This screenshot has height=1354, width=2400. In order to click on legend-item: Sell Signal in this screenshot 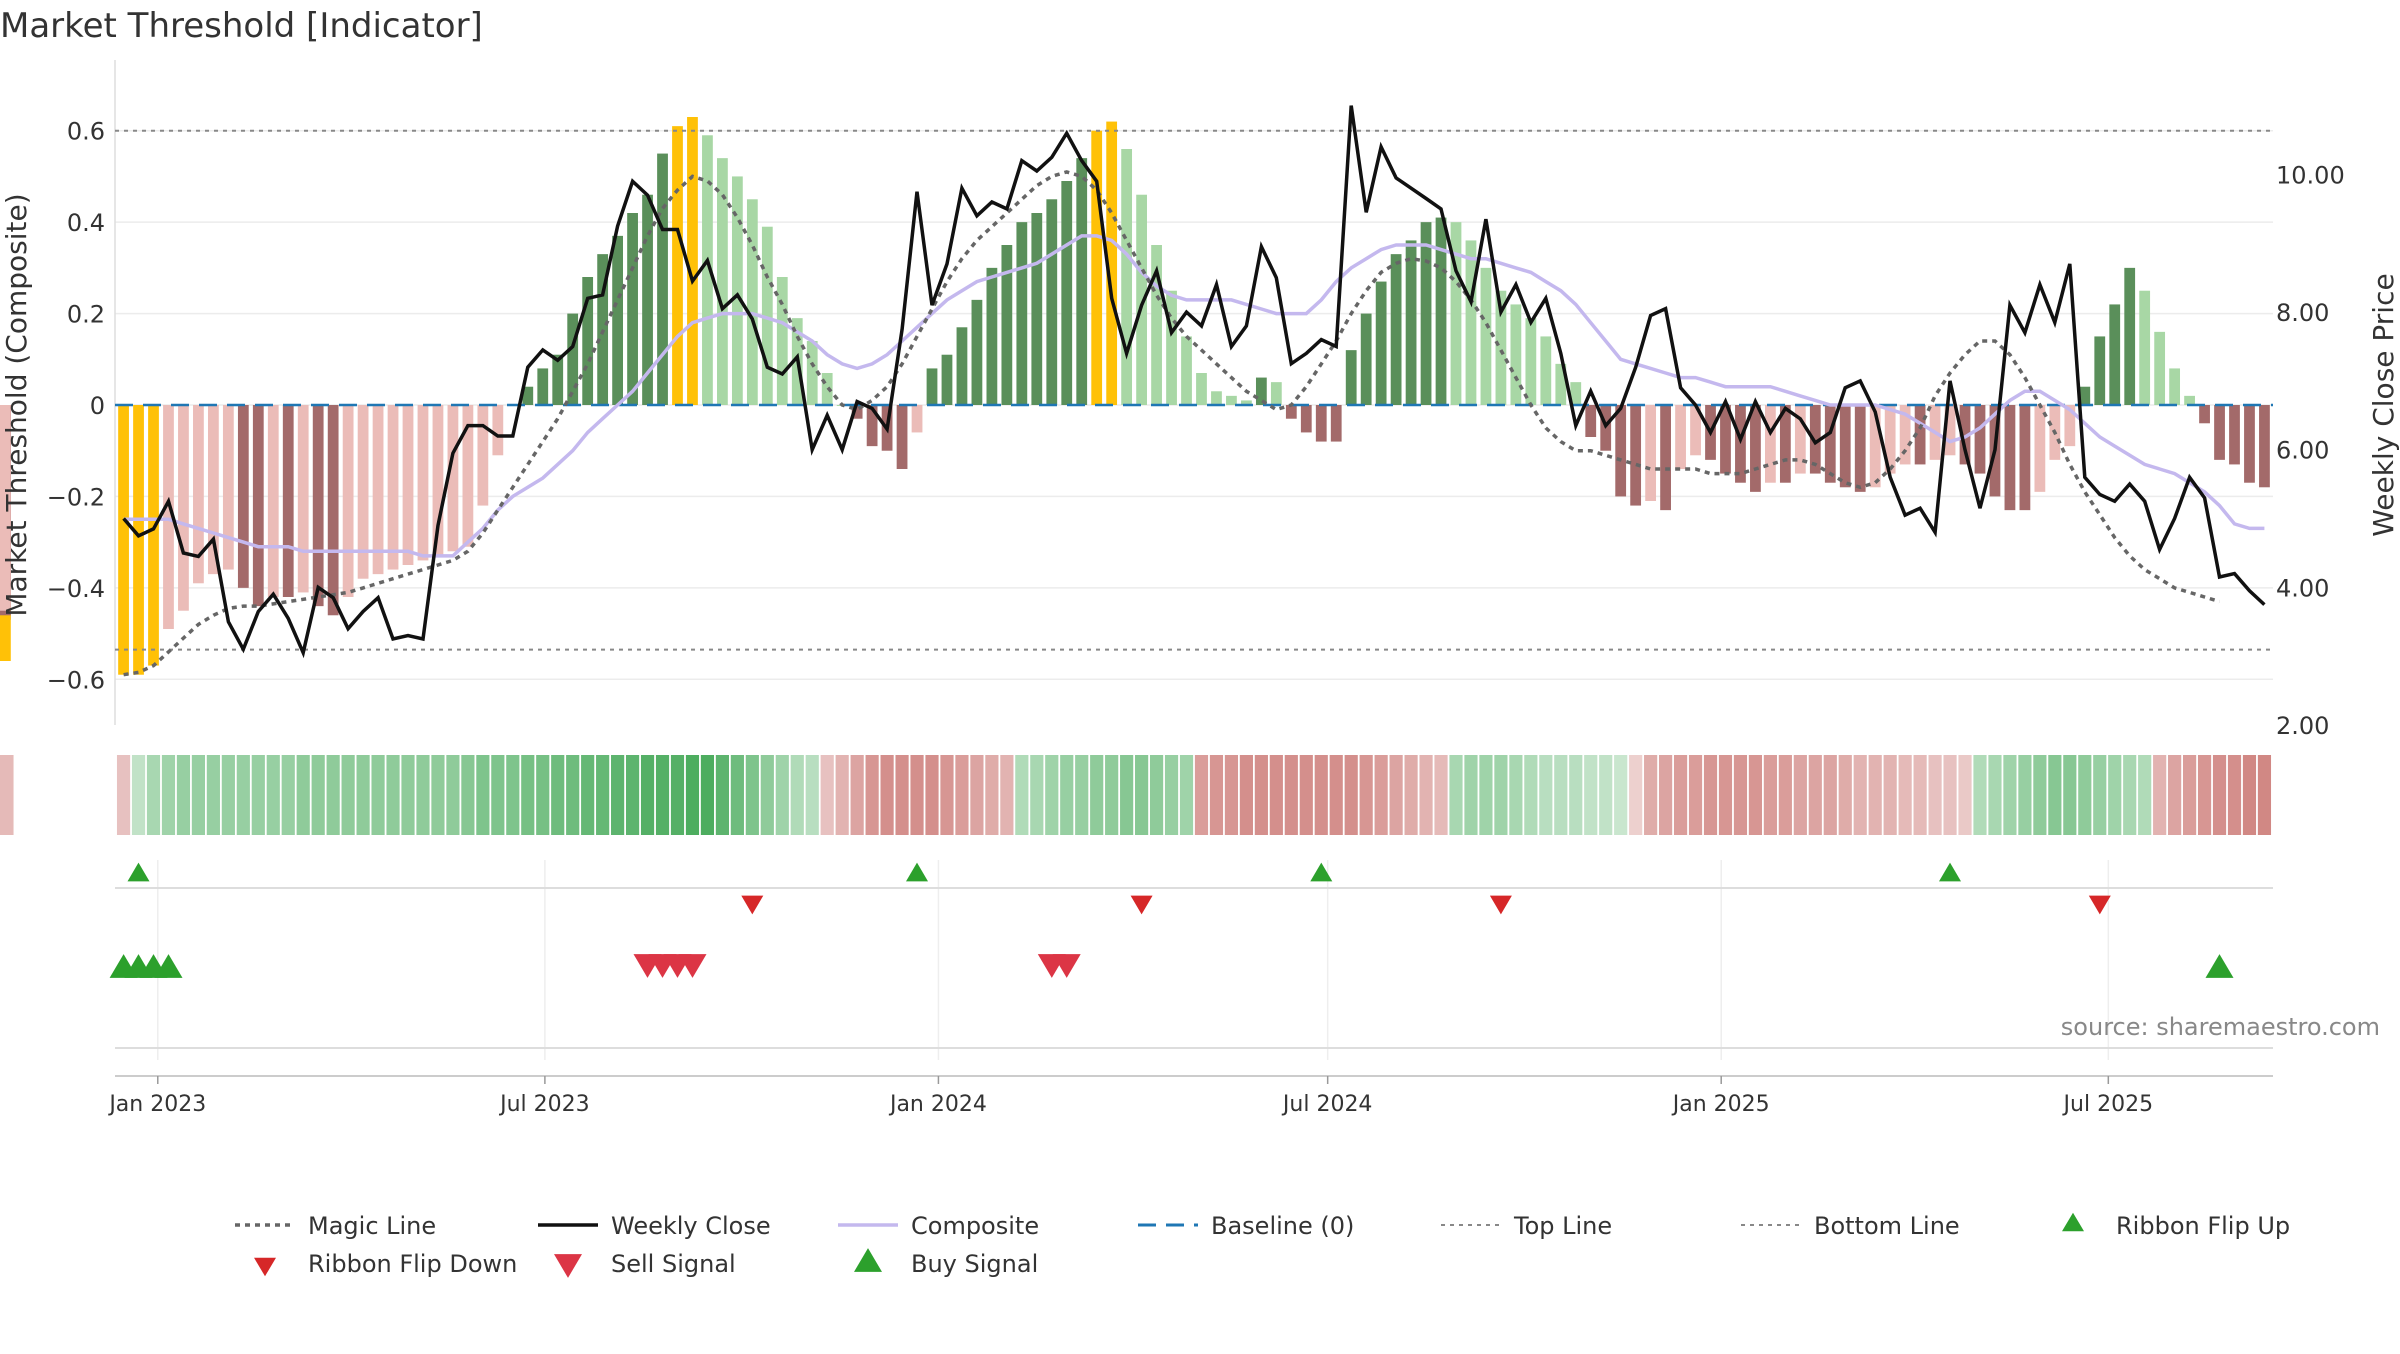, I will do `click(645, 1264)`.